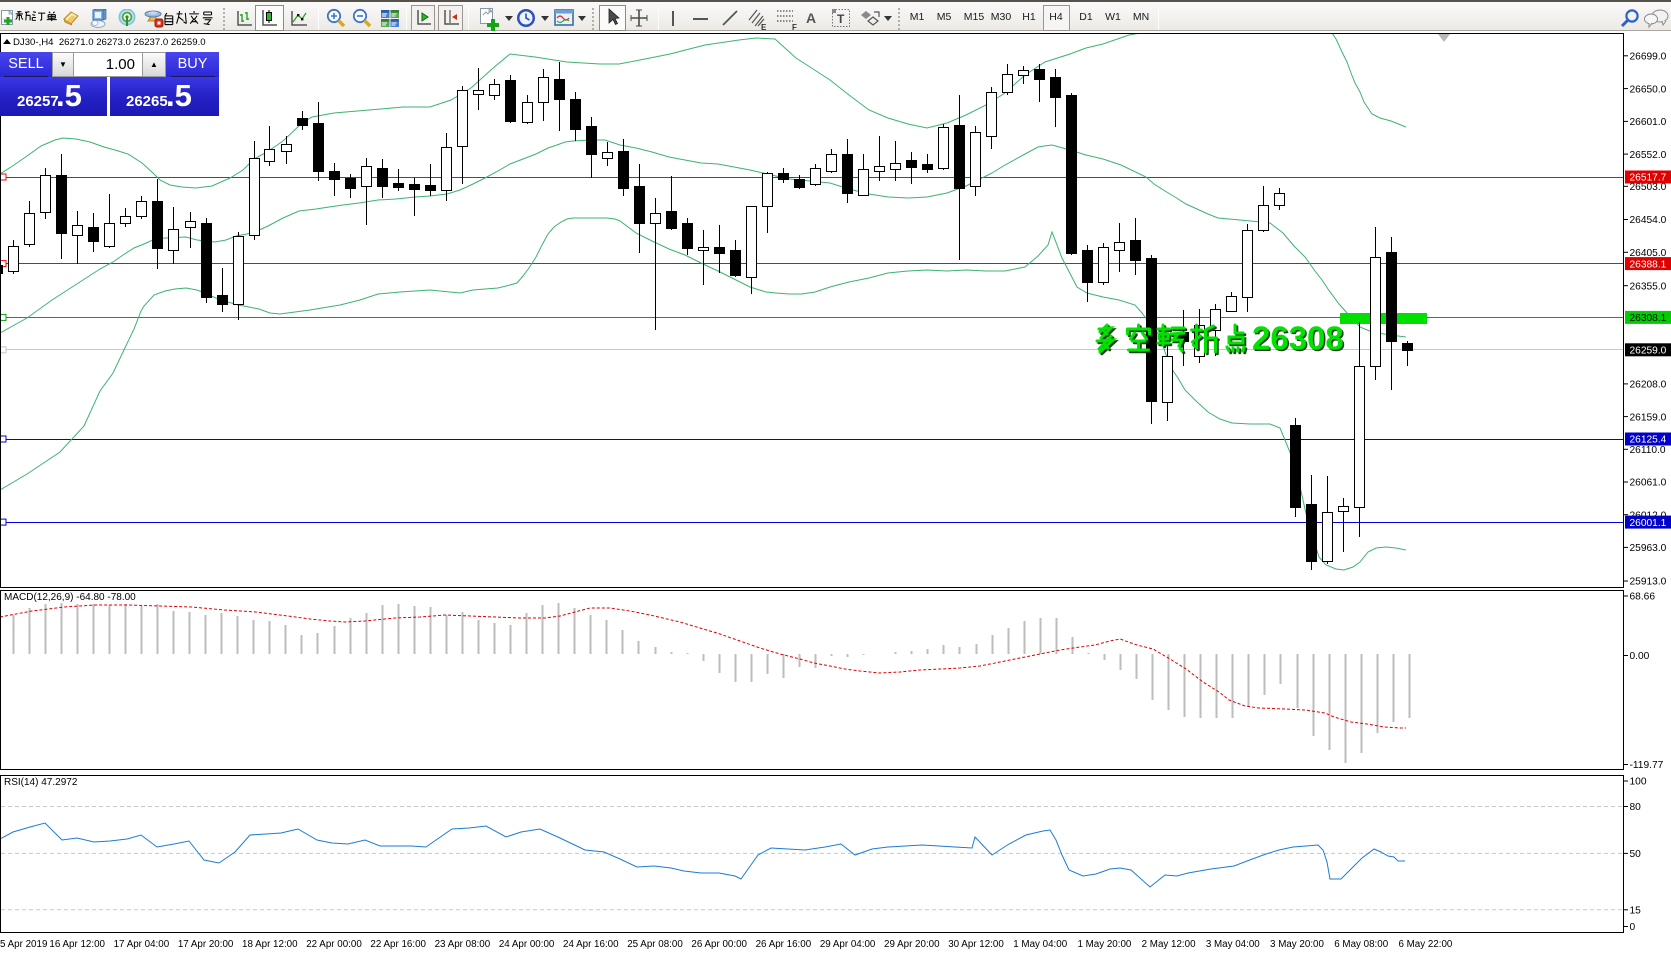  Describe the element at coordinates (841, 19) in the screenshot. I see `svg-text: T` at that location.